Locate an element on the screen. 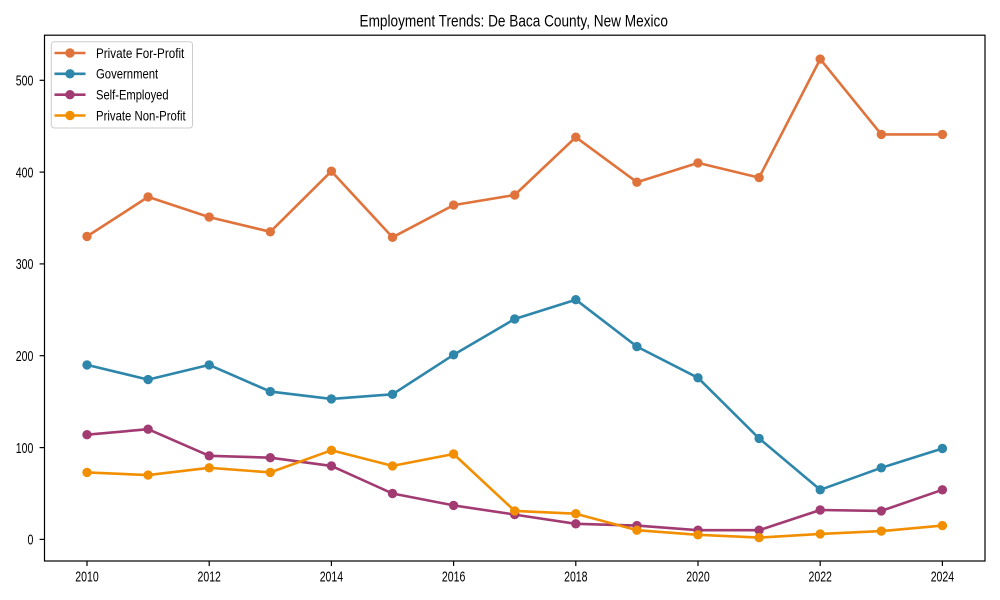  svg-text: 2016 is located at coordinates (453, 578).